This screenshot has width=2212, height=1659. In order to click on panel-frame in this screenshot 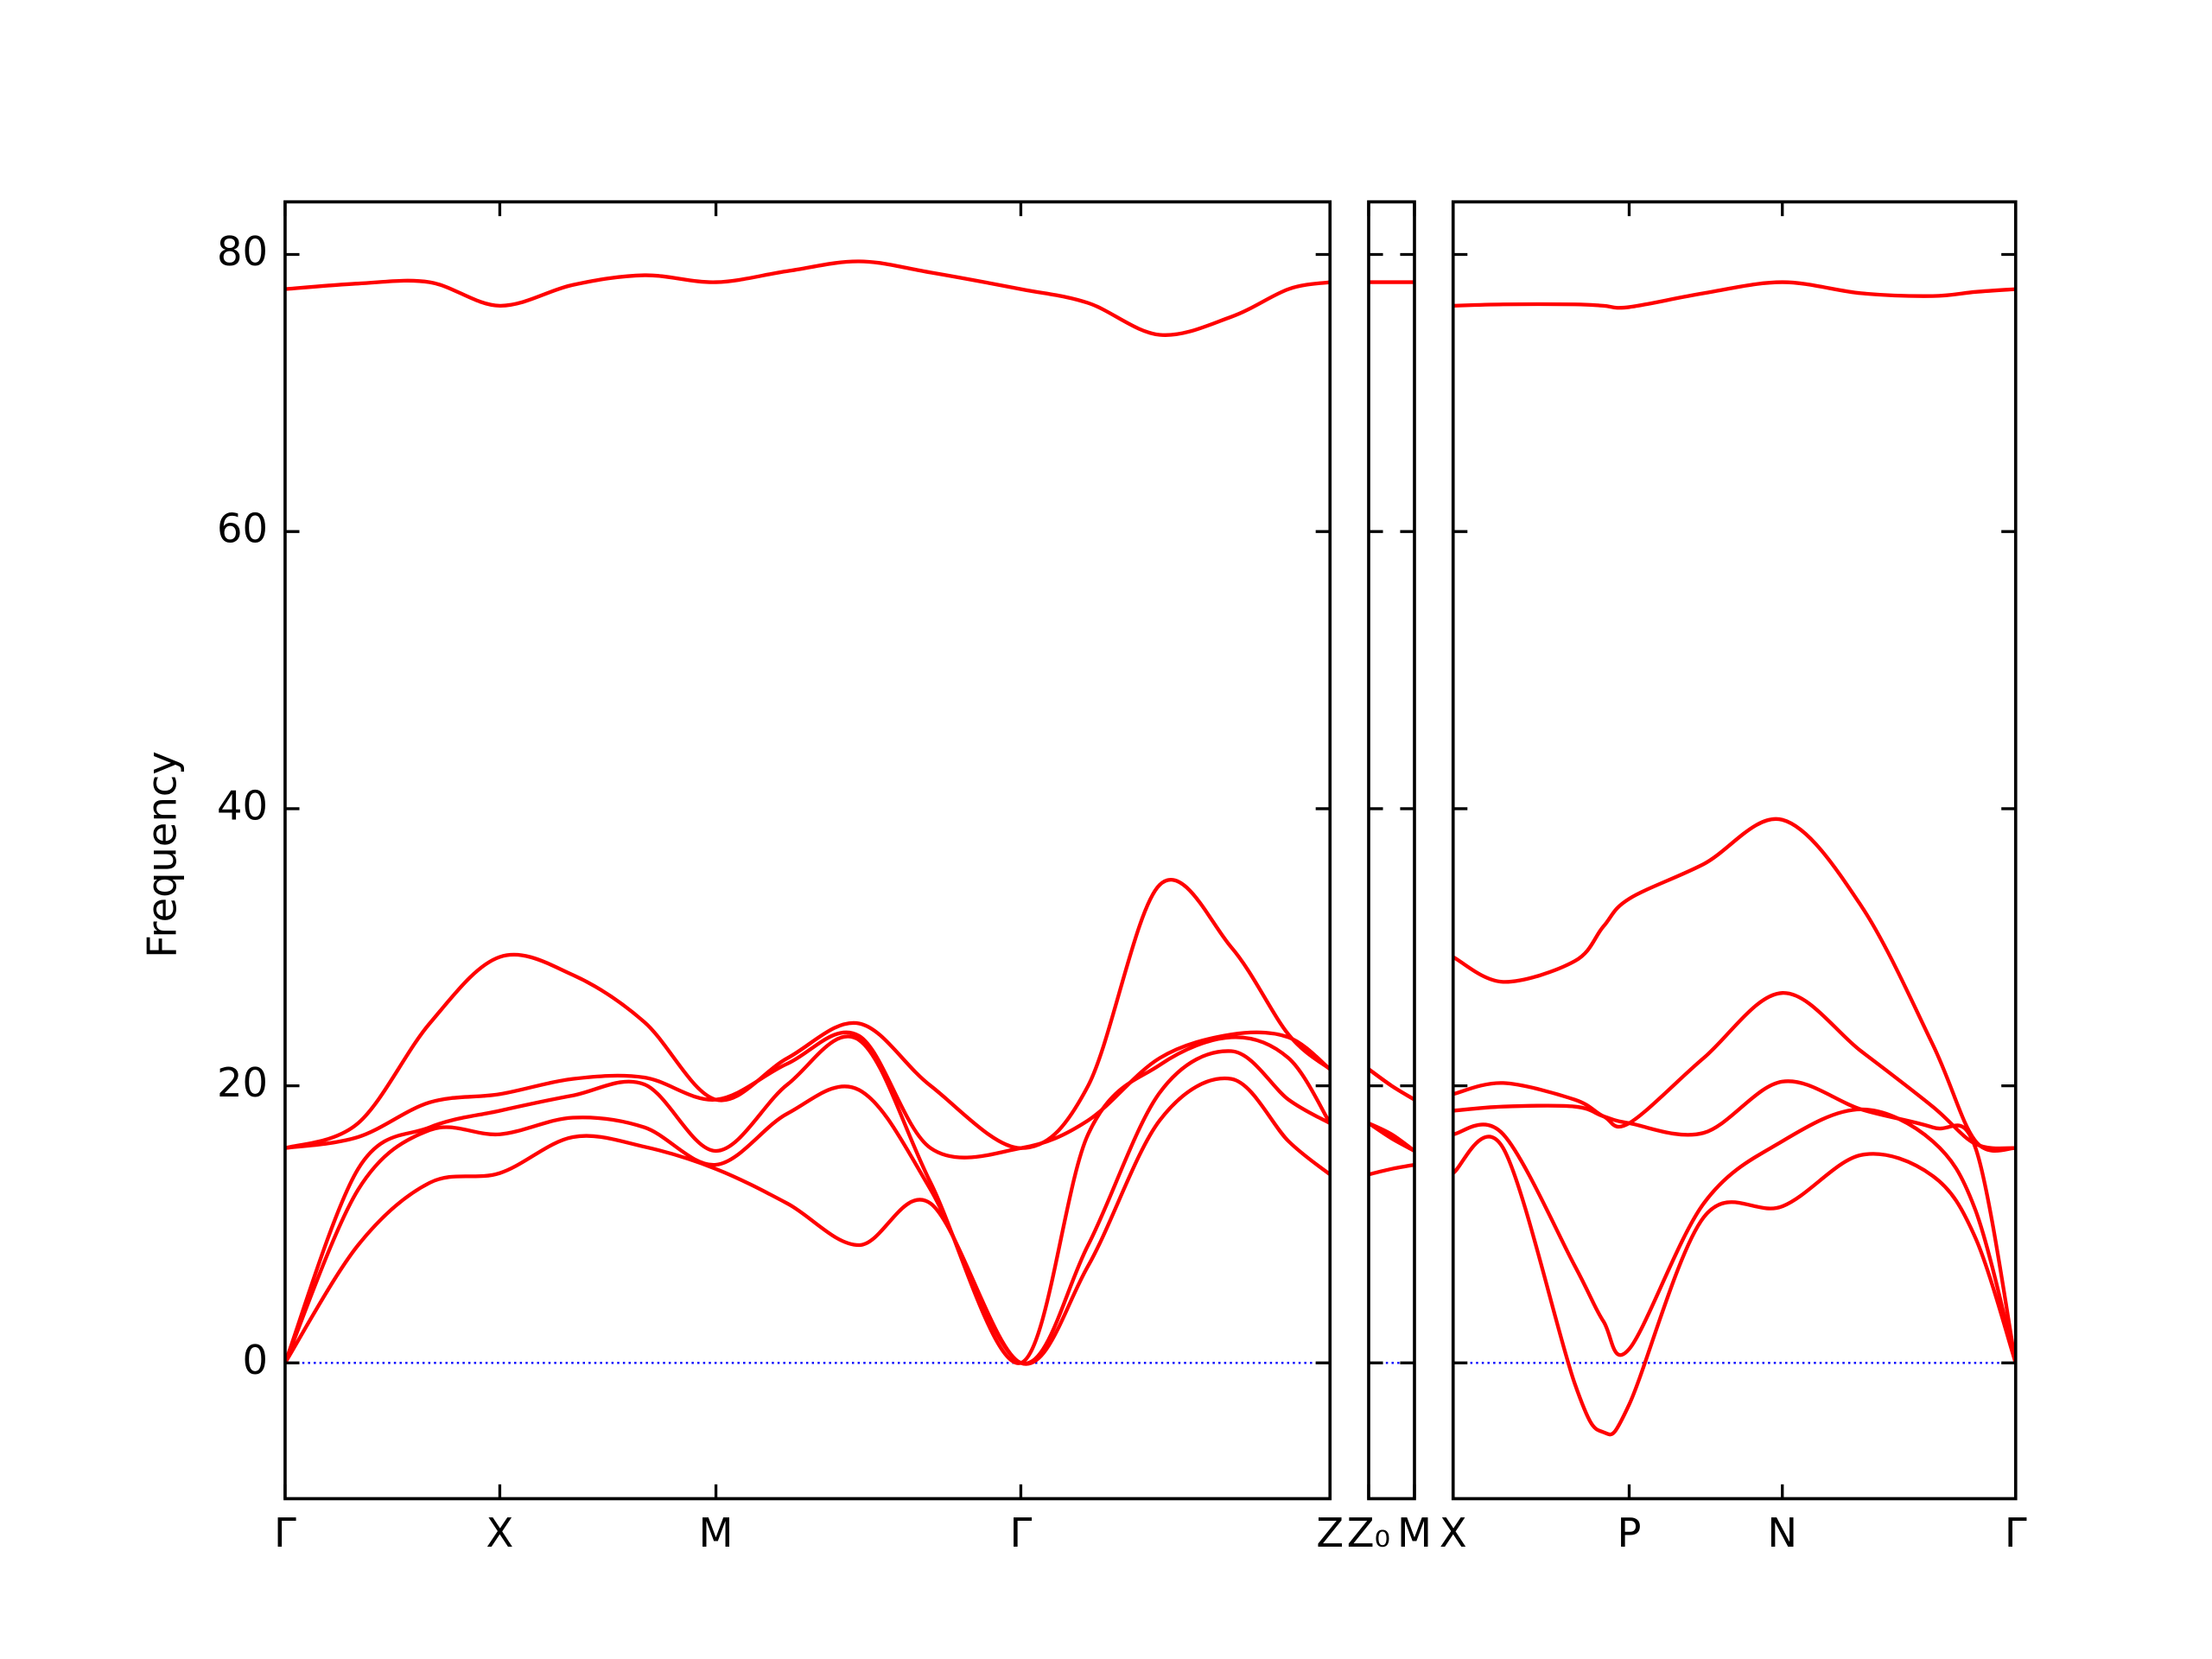, I will do `click(1391, 850)`.